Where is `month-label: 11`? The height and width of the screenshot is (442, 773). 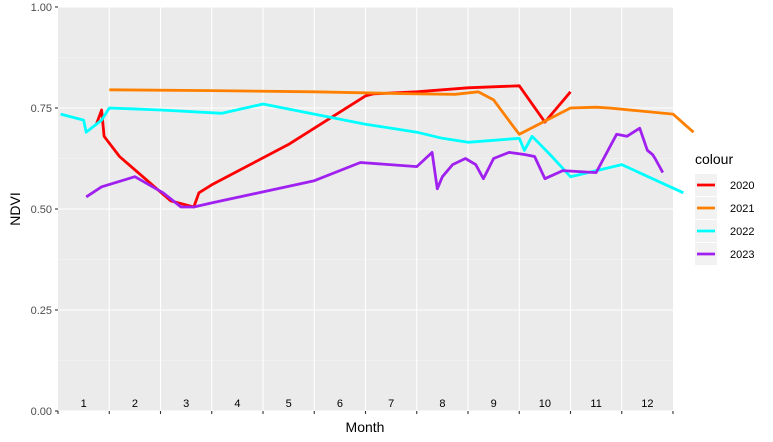 month-label: 11 is located at coordinates (595, 404).